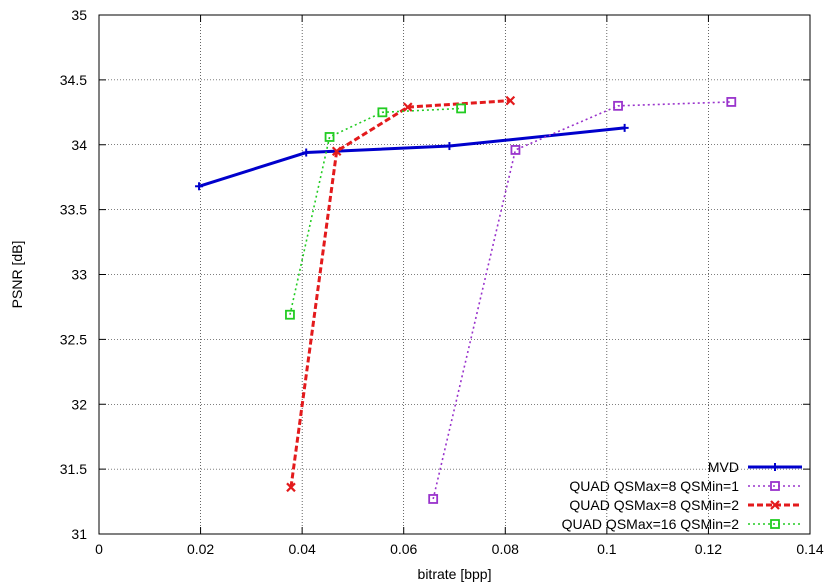 The height and width of the screenshot is (584, 829). I want to click on y-tick-label: 31.5, so click(73, 469).